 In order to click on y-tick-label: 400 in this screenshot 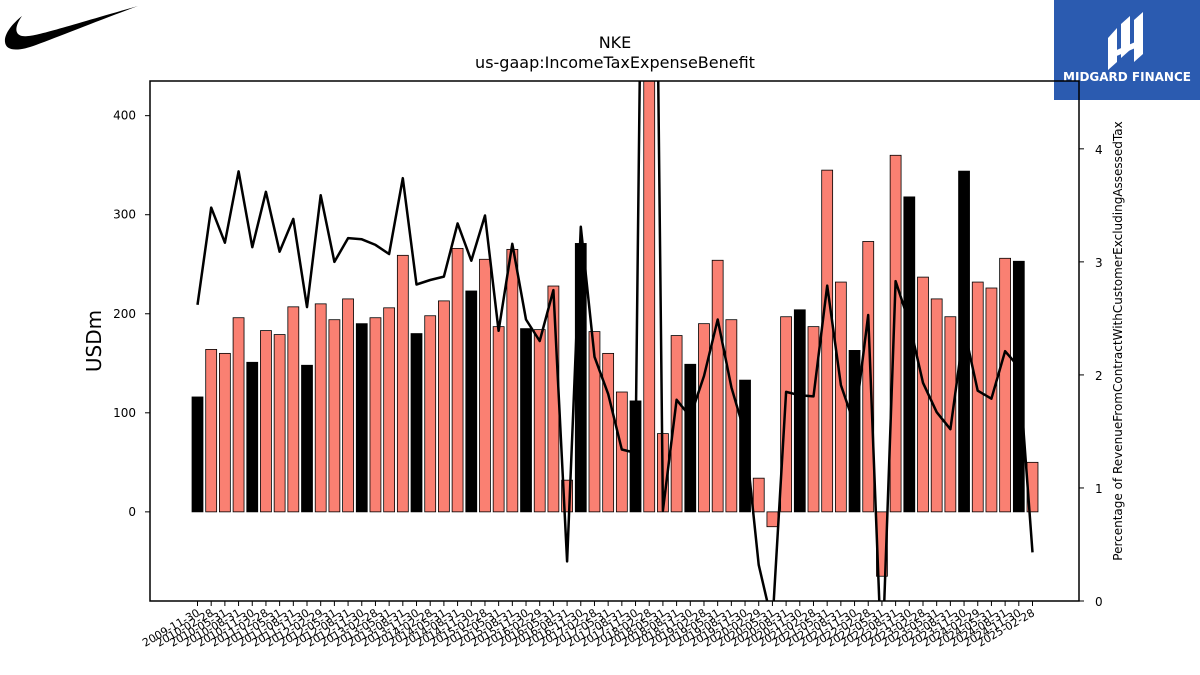, I will do `click(124, 116)`.